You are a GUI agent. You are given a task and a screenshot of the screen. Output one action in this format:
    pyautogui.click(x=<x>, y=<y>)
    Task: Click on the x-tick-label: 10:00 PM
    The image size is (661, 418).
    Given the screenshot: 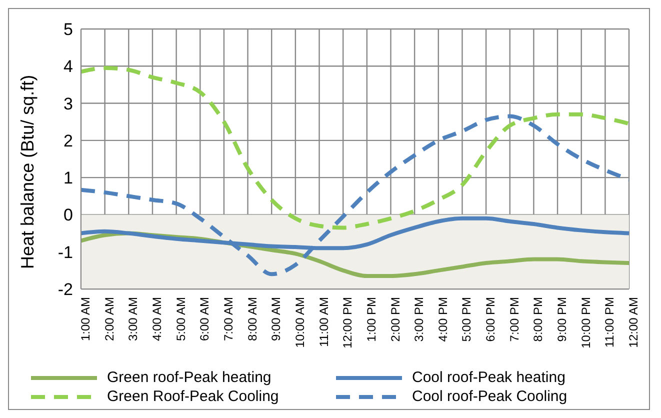 What is the action you would take?
    pyautogui.click(x=585, y=322)
    